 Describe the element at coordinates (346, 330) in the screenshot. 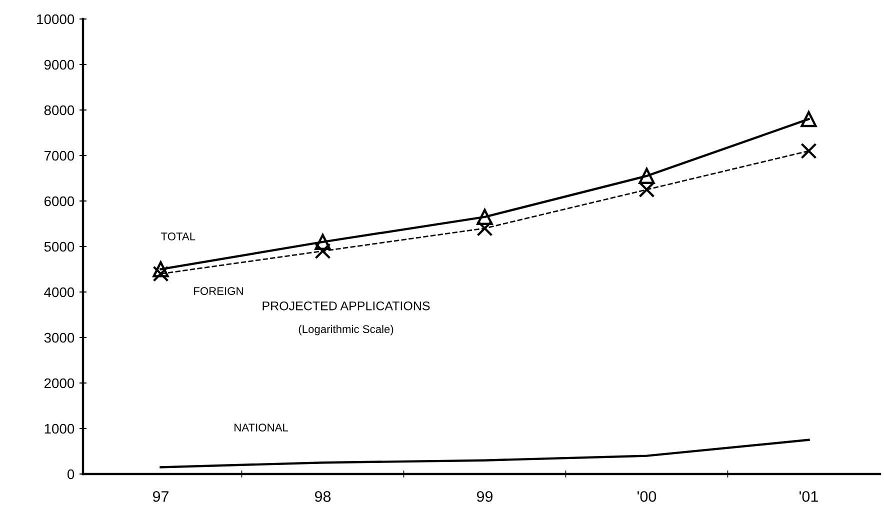

I see `text: (Logarithmic Scale)` at that location.